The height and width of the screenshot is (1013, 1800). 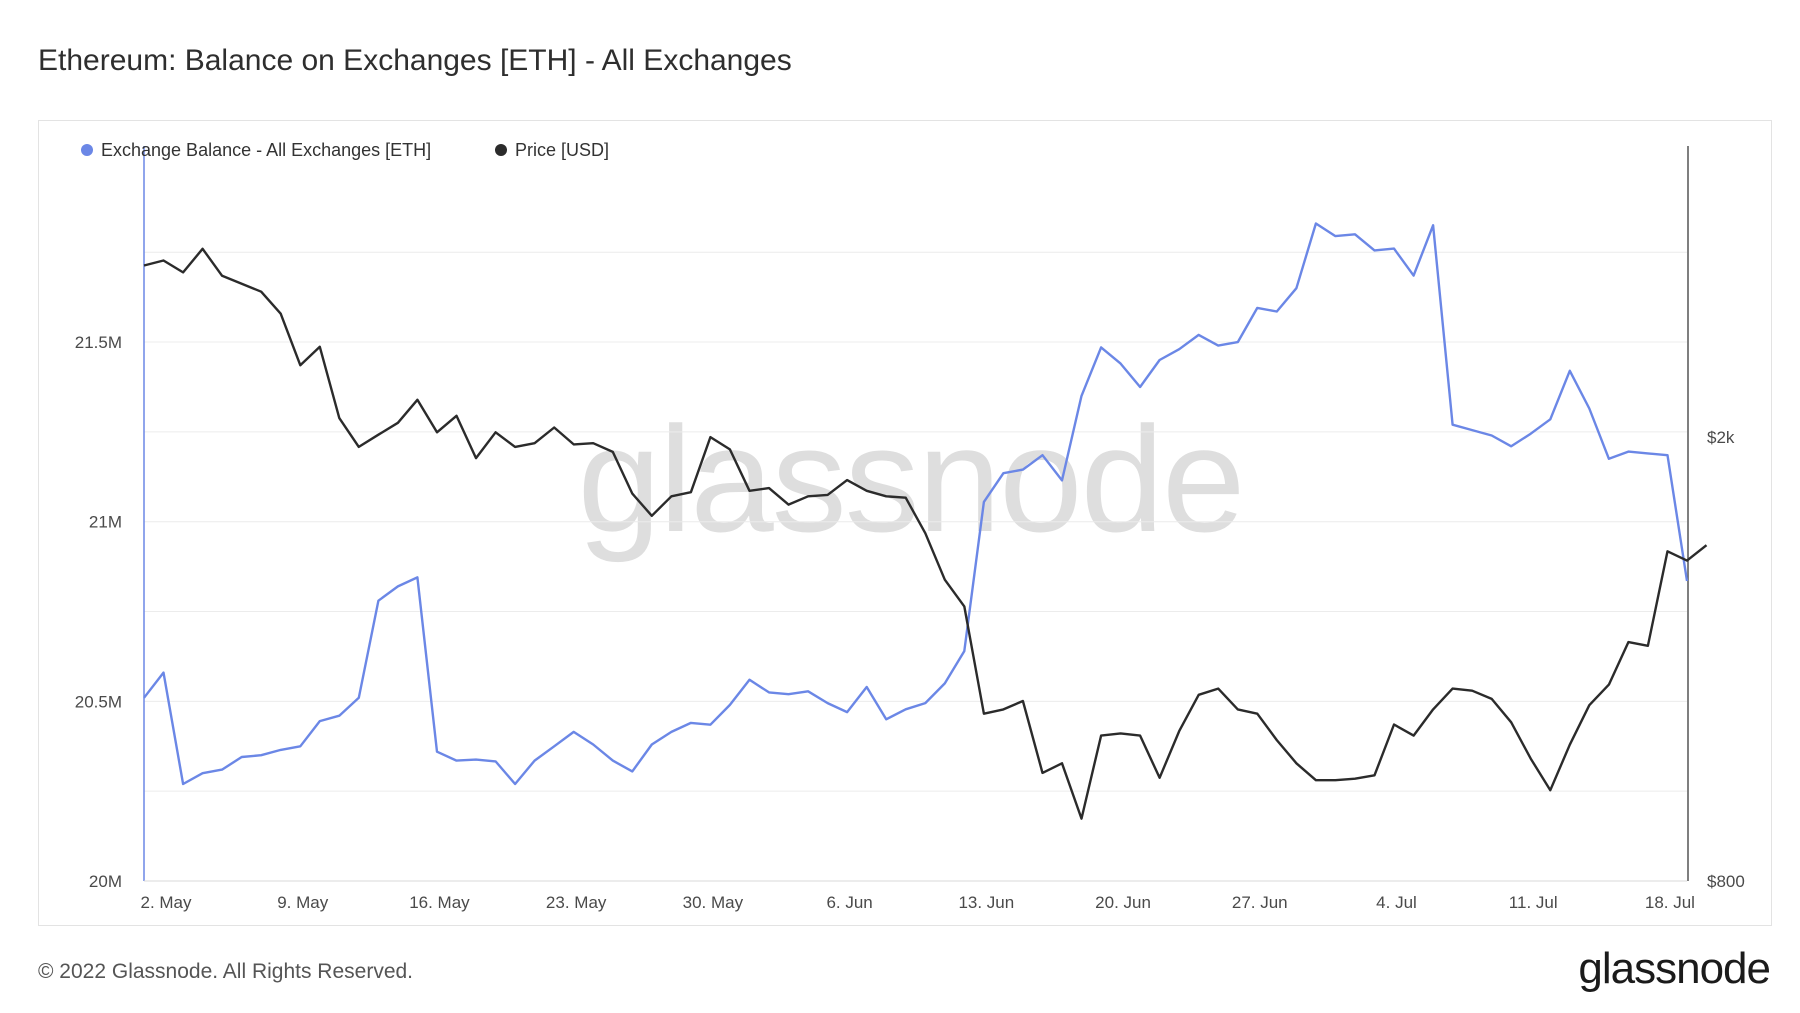 What do you see at coordinates (1123, 902) in the screenshot?
I see `x-tick-label: 20. Jun` at bounding box center [1123, 902].